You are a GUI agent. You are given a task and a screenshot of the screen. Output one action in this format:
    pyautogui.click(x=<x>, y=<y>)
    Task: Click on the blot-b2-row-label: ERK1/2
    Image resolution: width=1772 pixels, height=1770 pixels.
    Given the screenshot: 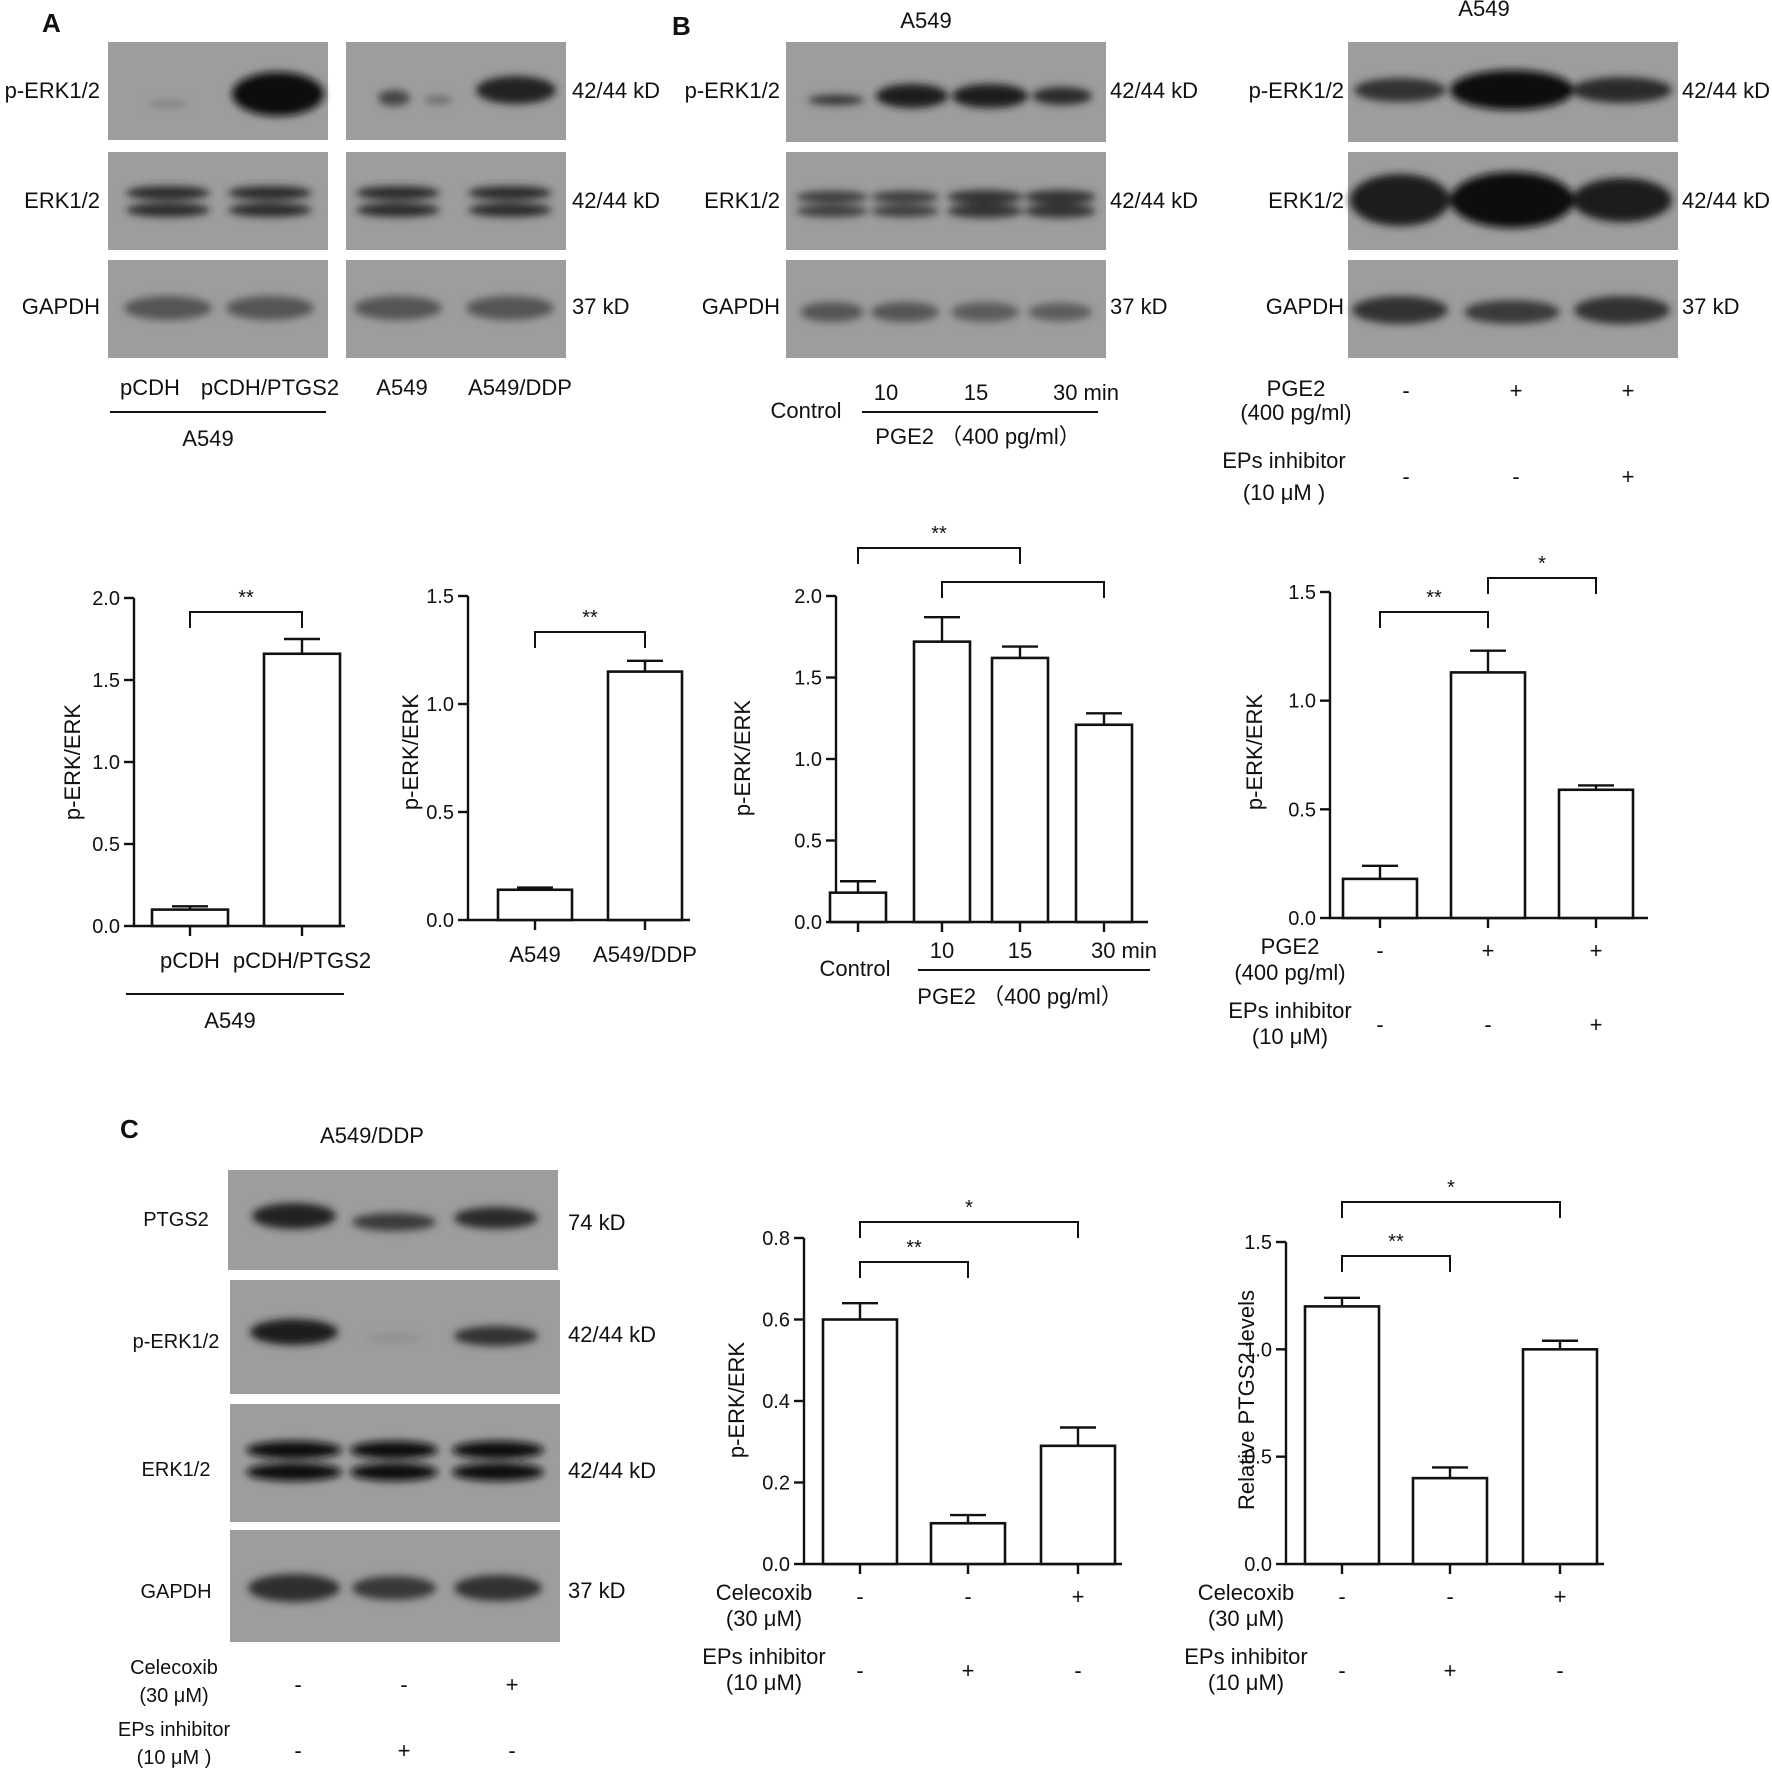 What is the action you would take?
    pyautogui.click(x=1306, y=200)
    